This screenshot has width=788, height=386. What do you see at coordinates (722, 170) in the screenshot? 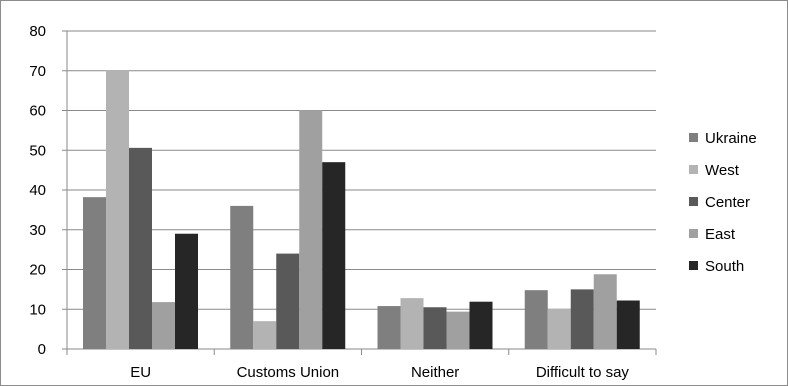
I see `legend-label-west: West` at bounding box center [722, 170].